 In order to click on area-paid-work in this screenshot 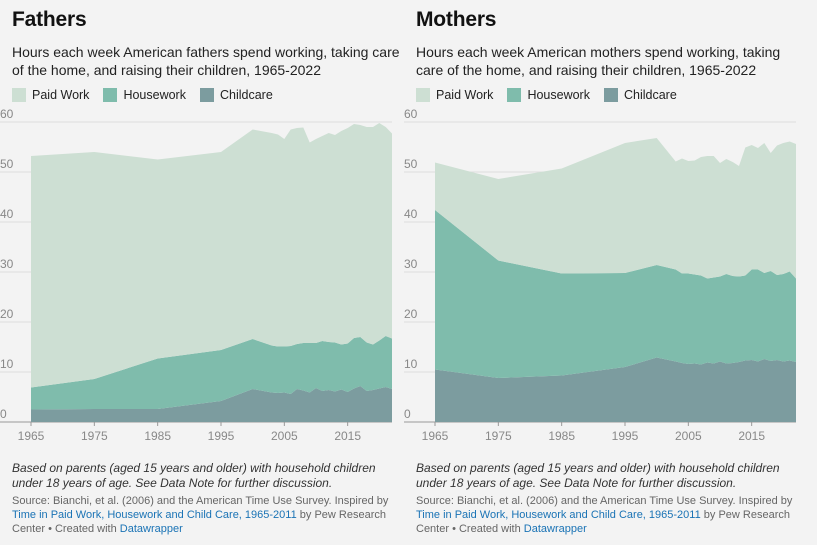, I will do `click(615, 208)`.